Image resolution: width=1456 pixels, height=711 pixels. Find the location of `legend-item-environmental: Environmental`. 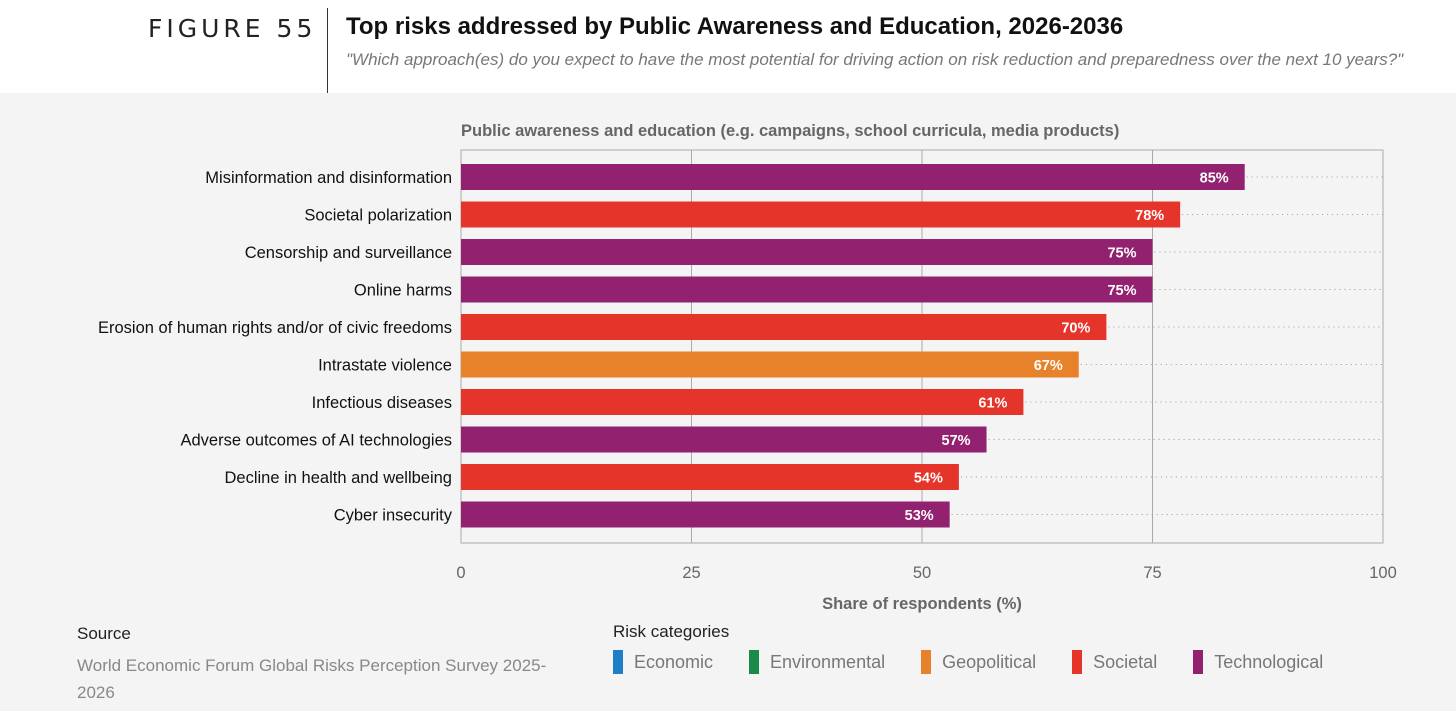

legend-item-environmental: Environmental is located at coordinates (817, 662).